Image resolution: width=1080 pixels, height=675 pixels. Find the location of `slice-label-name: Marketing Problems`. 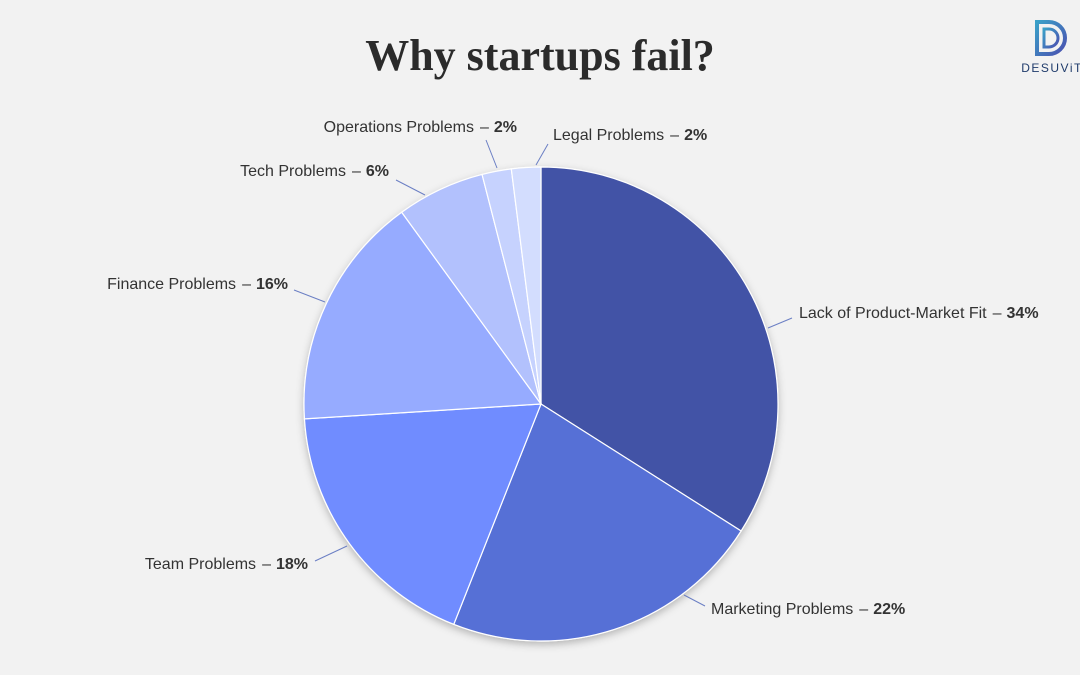

slice-label-name: Marketing Problems is located at coordinates (782, 609).